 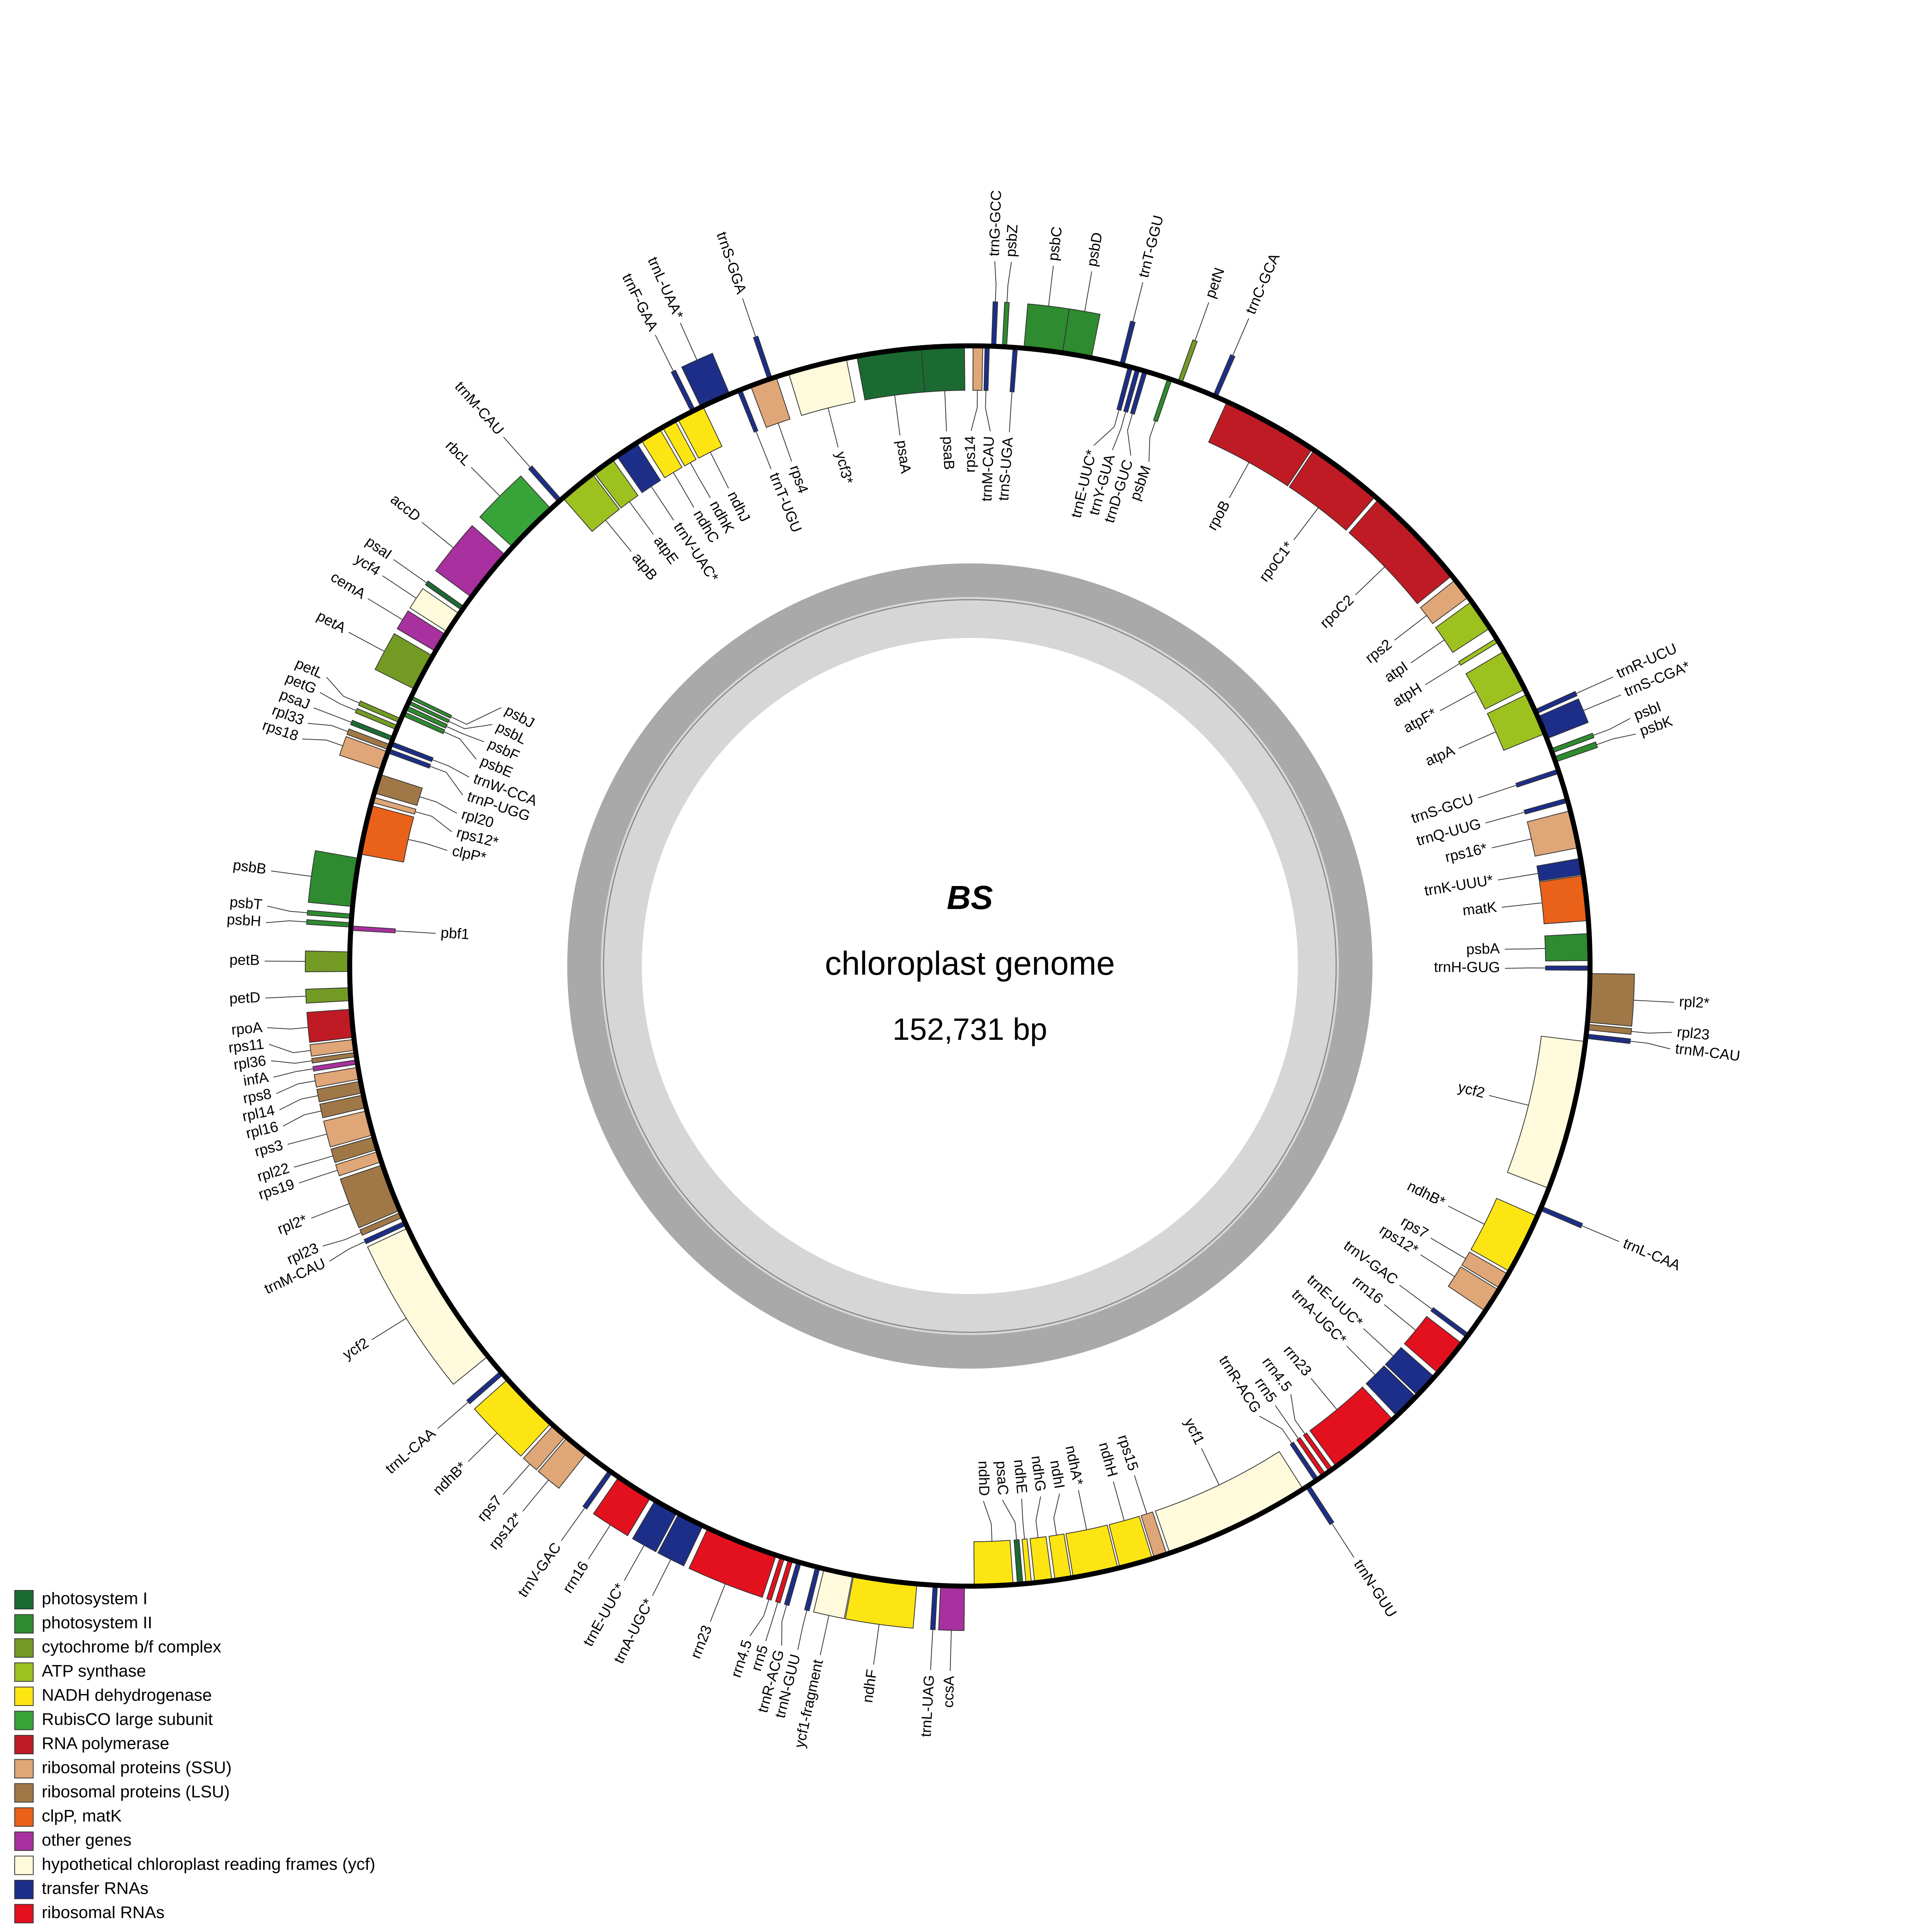 What do you see at coordinates (984, 1478) in the screenshot?
I see `gene-label: ndhD` at bounding box center [984, 1478].